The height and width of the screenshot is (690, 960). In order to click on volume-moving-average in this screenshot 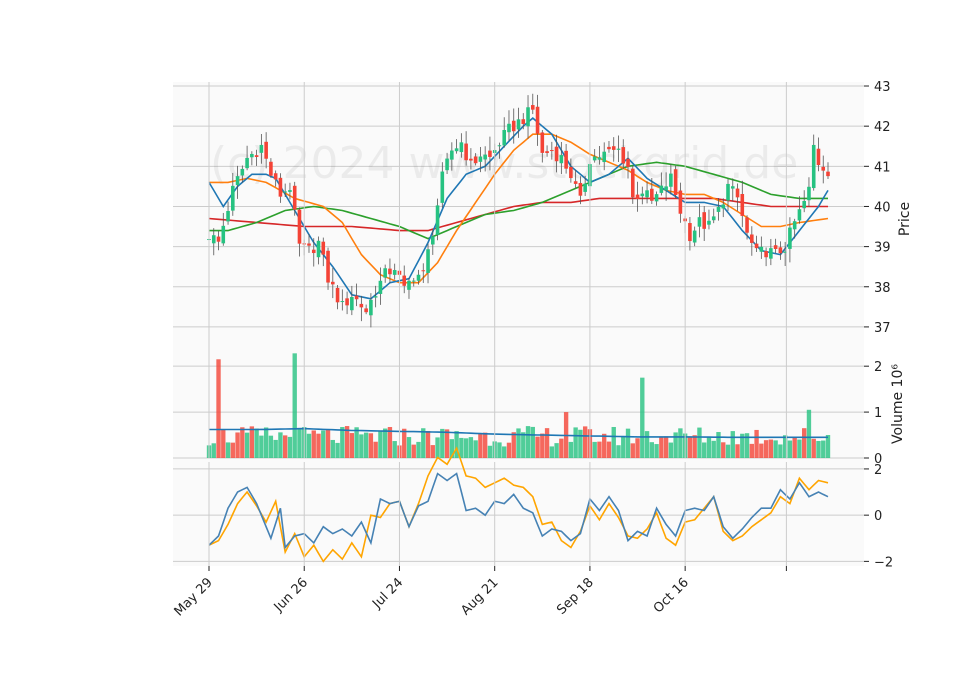, I will do `click(518, 433)`.